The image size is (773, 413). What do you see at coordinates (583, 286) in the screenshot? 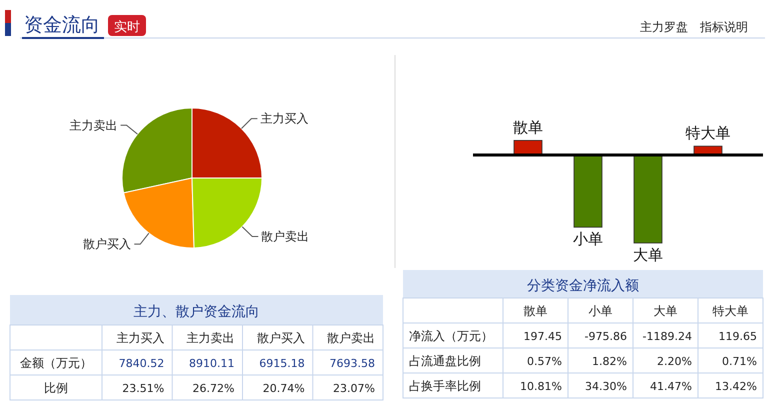
I see `text: 分类资金净流入额` at bounding box center [583, 286].